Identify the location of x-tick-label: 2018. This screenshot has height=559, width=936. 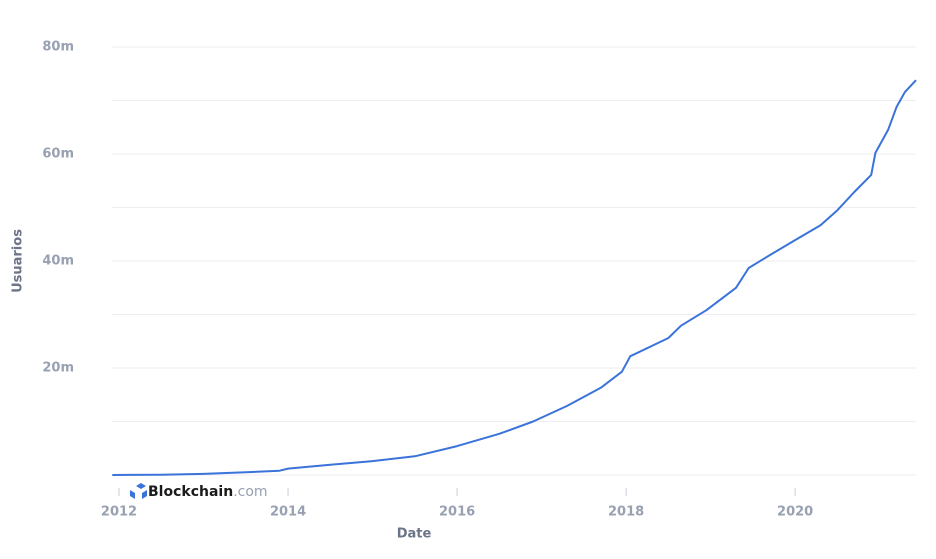
(626, 512).